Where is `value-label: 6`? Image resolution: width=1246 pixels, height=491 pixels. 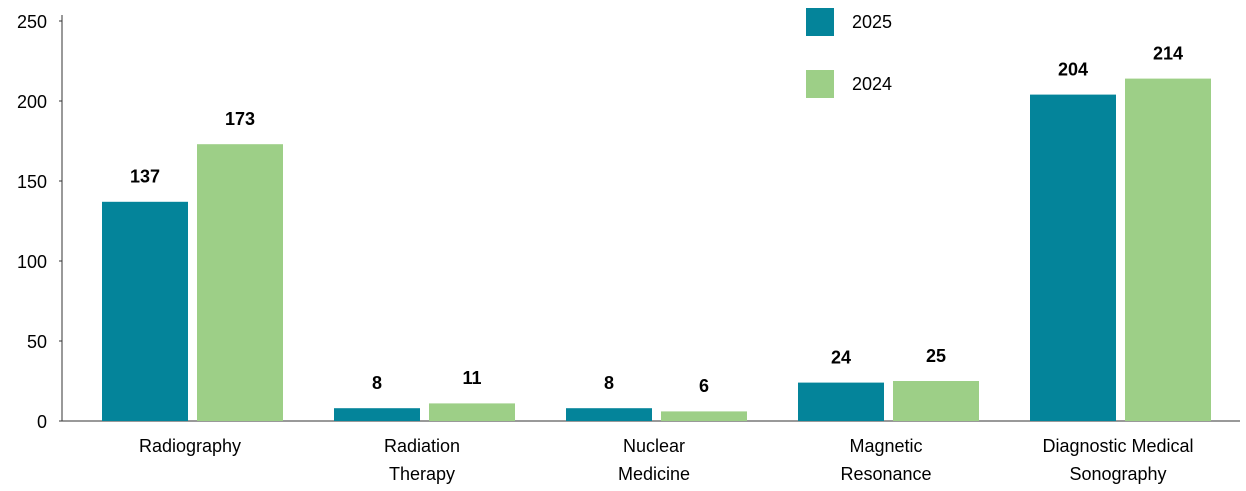 value-label: 6 is located at coordinates (704, 386).